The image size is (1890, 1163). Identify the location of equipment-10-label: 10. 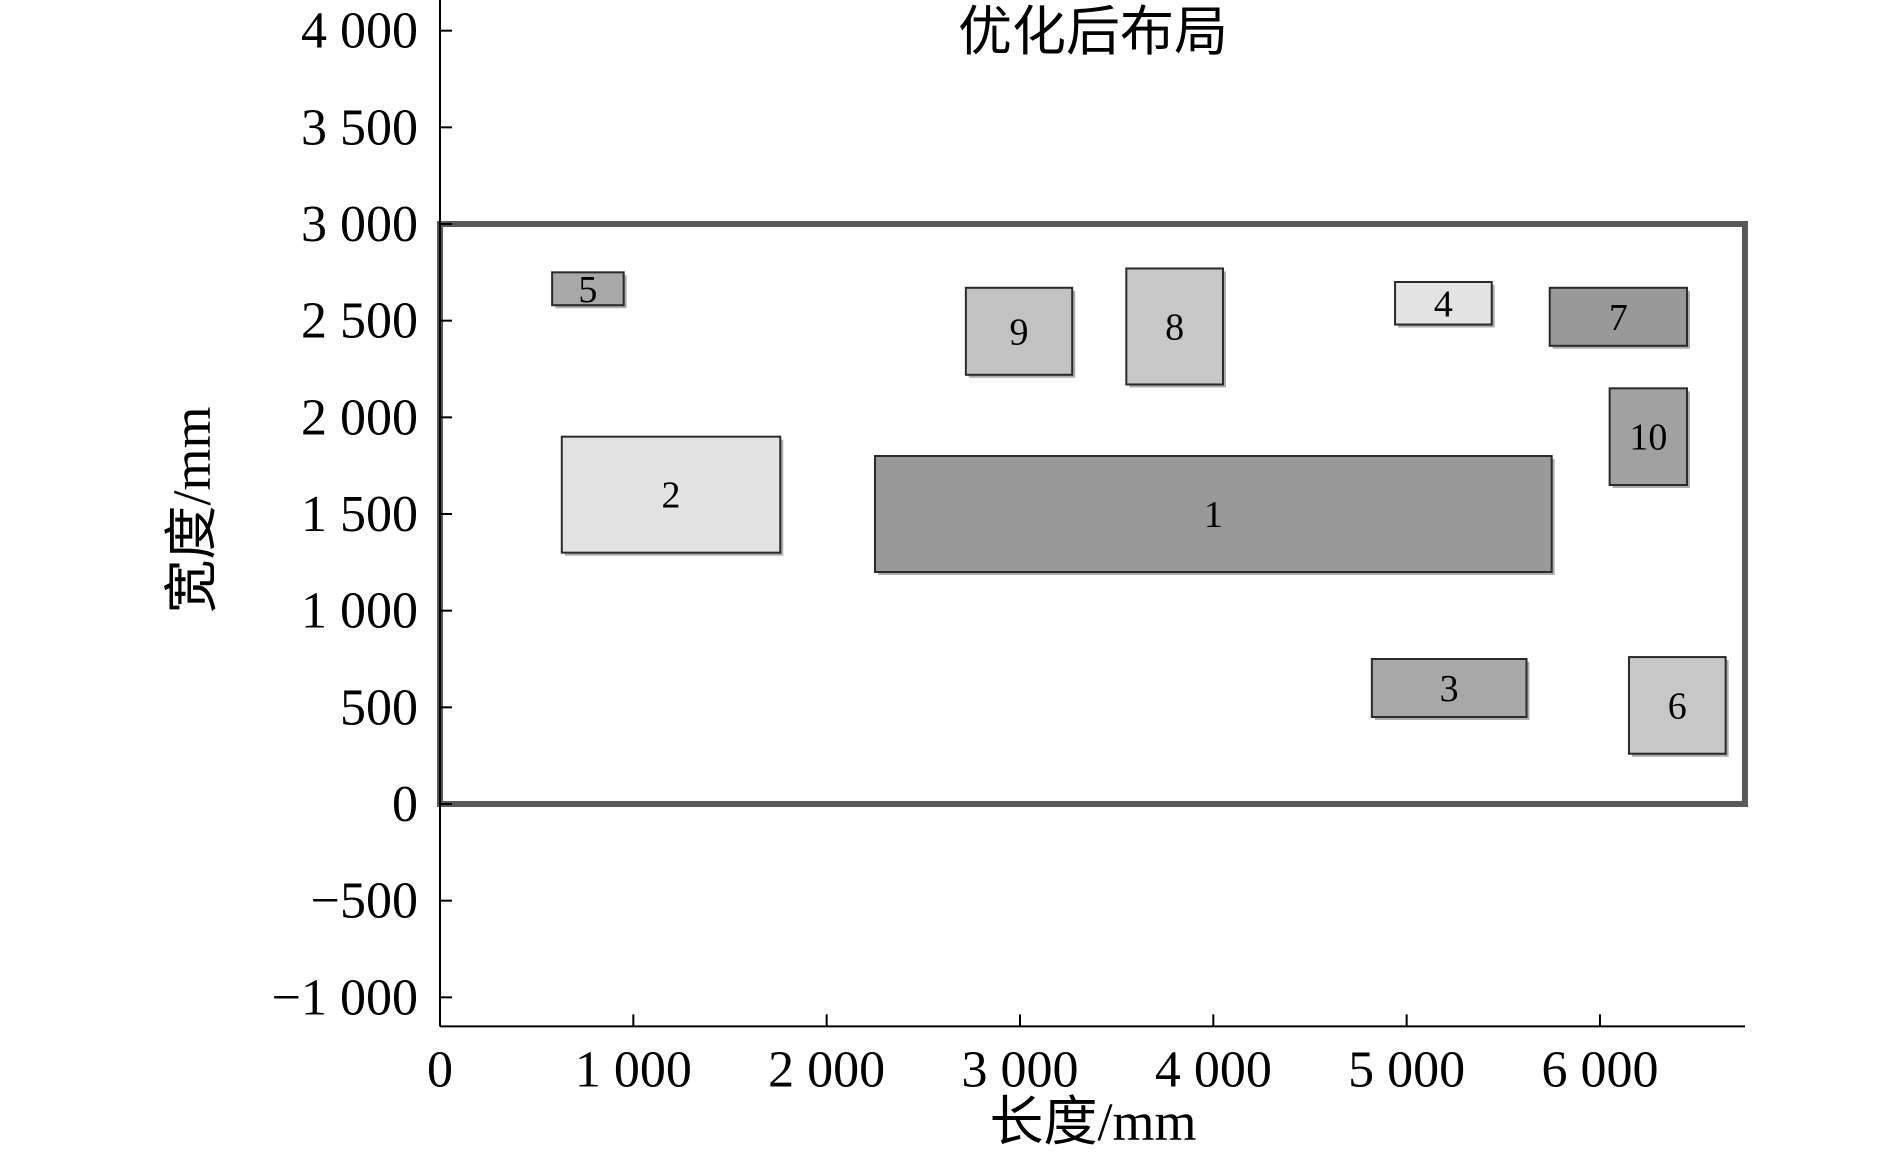
(1648, 438).